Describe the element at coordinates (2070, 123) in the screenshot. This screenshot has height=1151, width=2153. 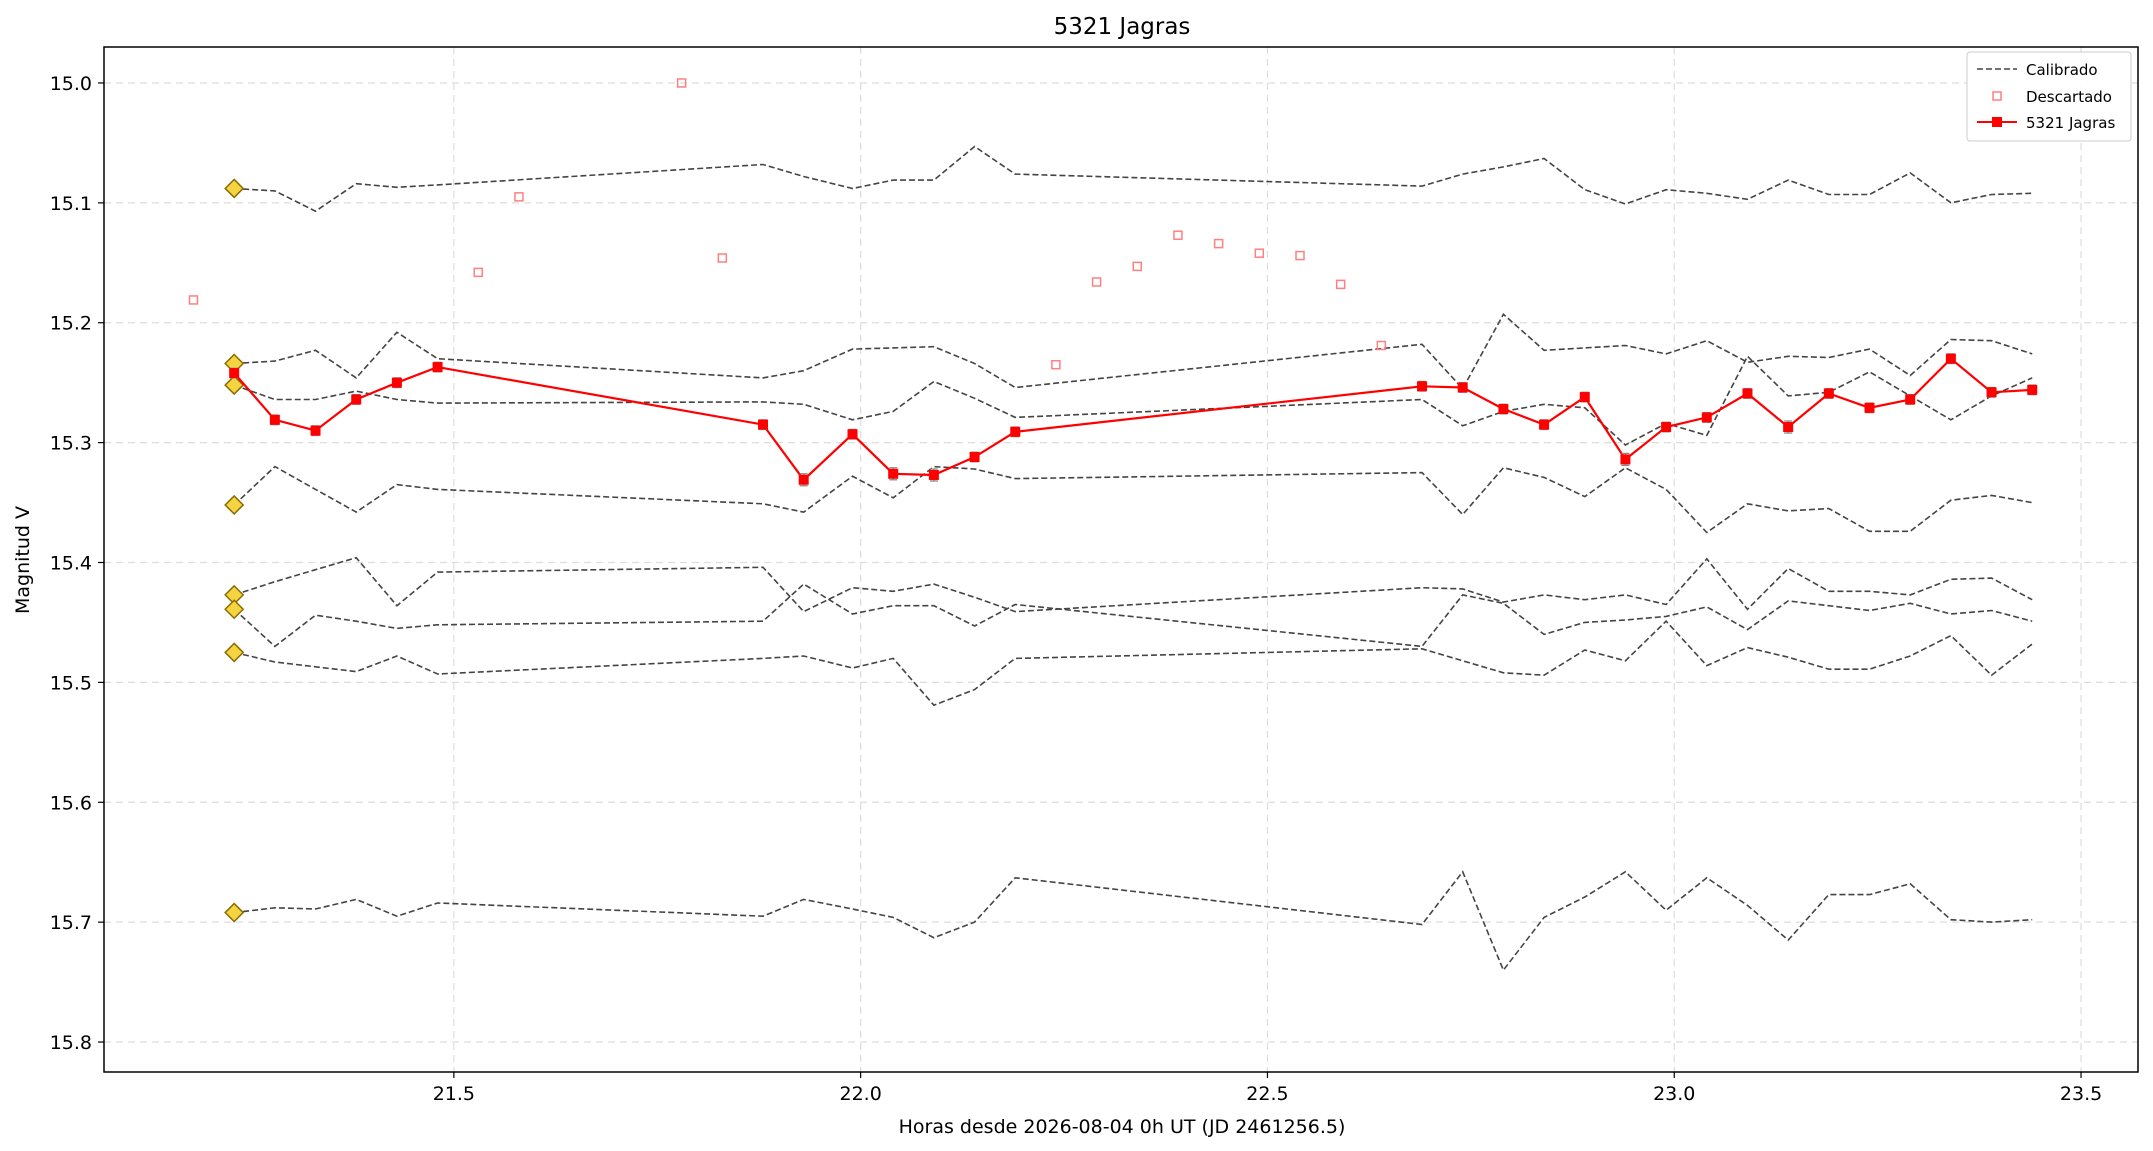
I see `legend-target-label: 5321 Jagras` at that location.